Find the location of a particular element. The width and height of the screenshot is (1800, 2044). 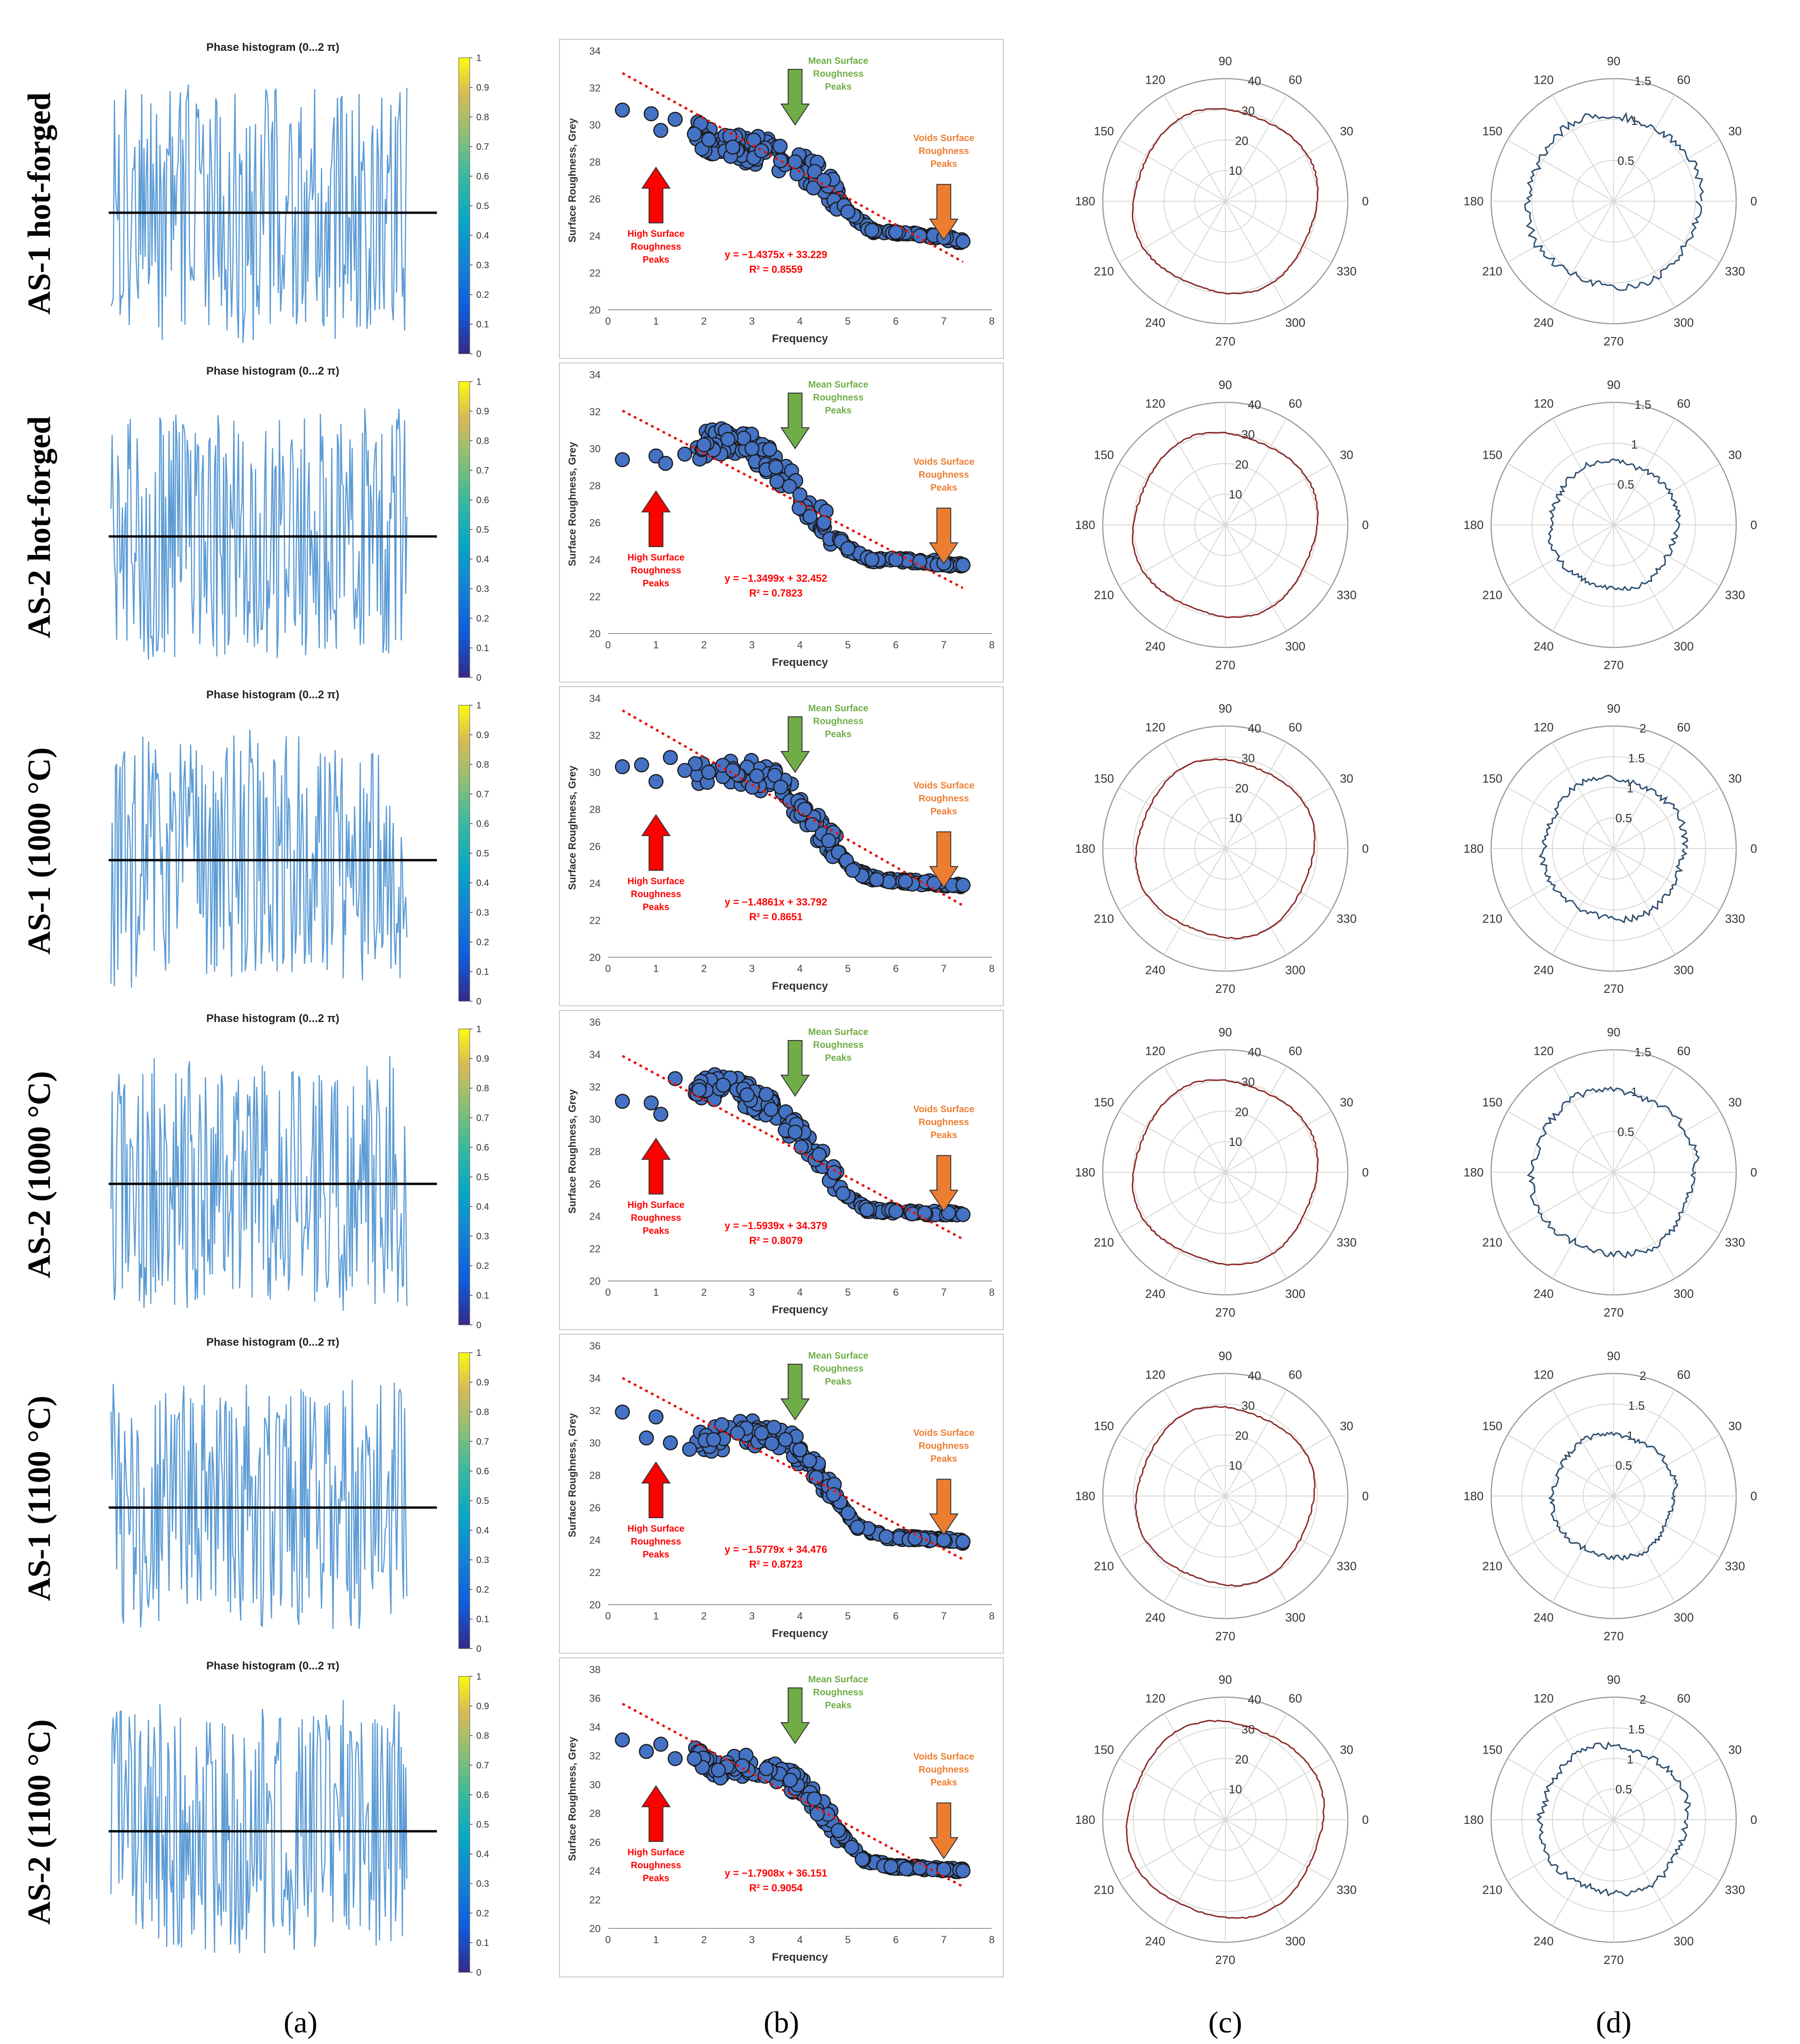

high-peaks-arrow is located at coordinates (656, 1813).